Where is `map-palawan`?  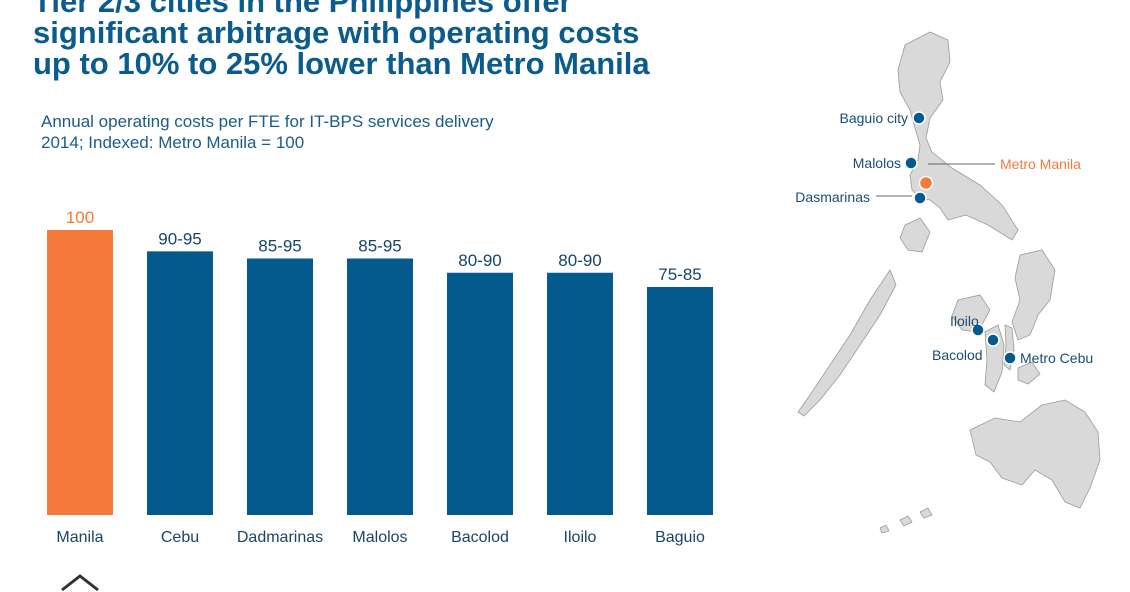
map-palawan is located at coordinates (847, 343).